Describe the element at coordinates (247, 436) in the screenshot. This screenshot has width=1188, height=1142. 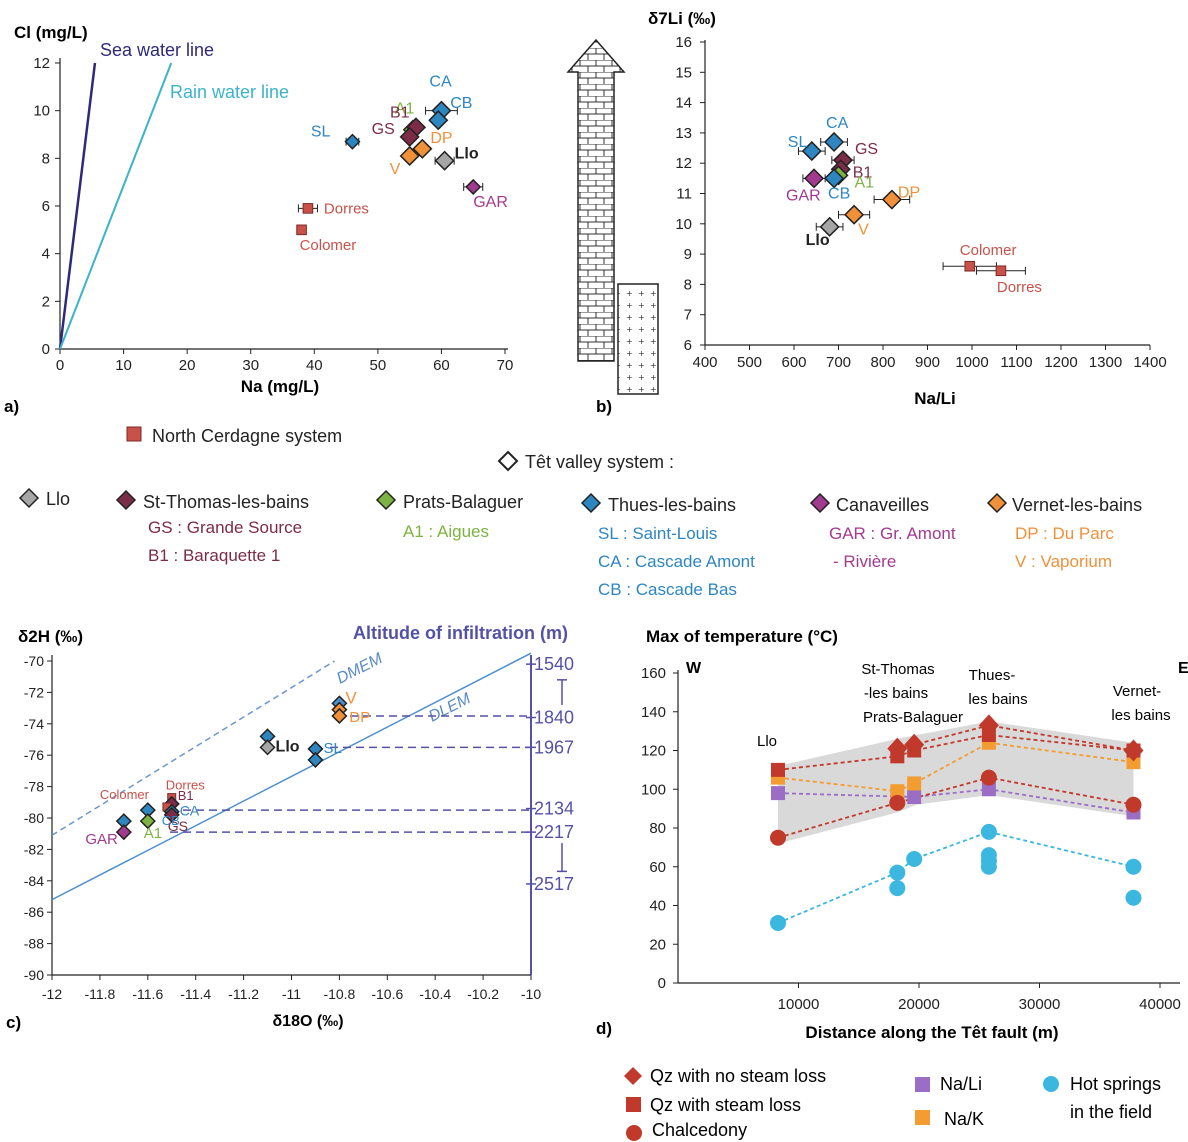
I see `legend-north-cerdagne: North Cerdagne system` at that location.